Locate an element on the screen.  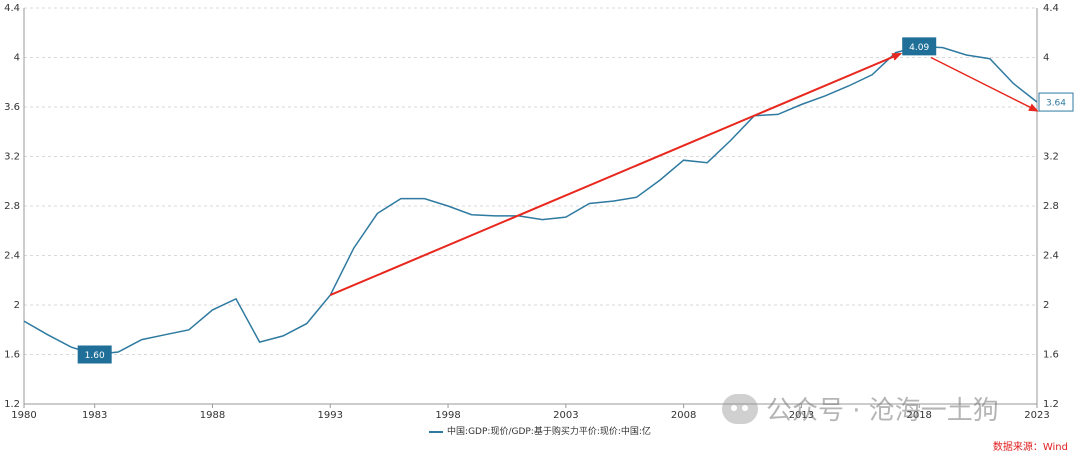
data-label: 4.09 is located at coordinates (919, 46).